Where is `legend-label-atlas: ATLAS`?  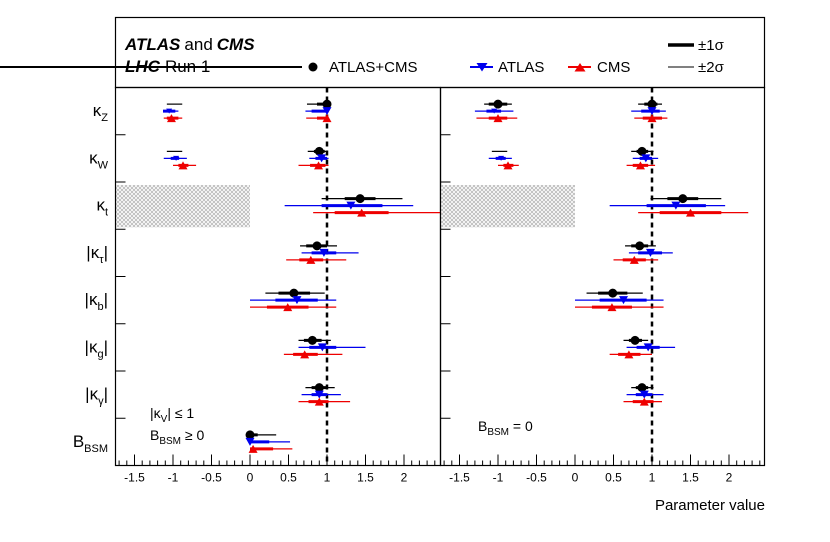 legend-label-atlas: ATLAS is located at coordinates (521, 67).